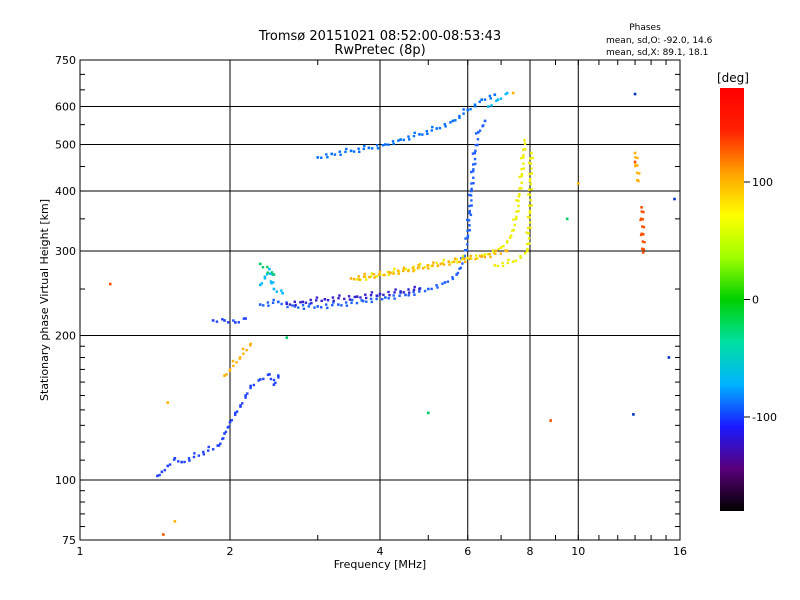 The image size is (800, 600). I want to click on x-tick-label: 4, so click(380, 551).